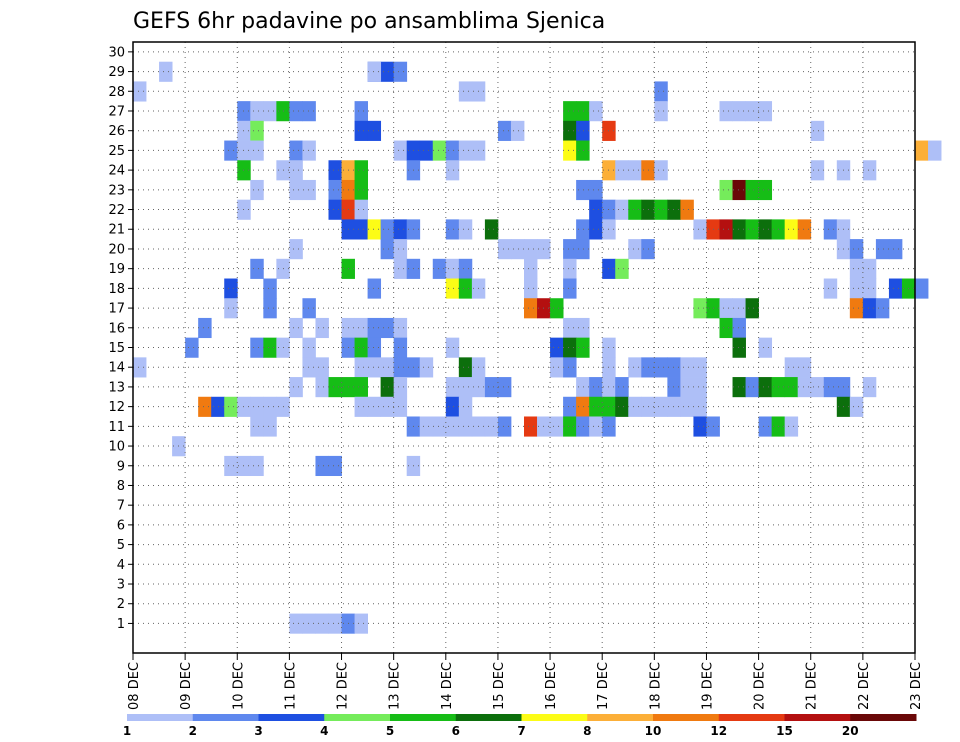 This screenshot has width=960, height=742. I want to click on legend-label: 2, so click(193, 731).